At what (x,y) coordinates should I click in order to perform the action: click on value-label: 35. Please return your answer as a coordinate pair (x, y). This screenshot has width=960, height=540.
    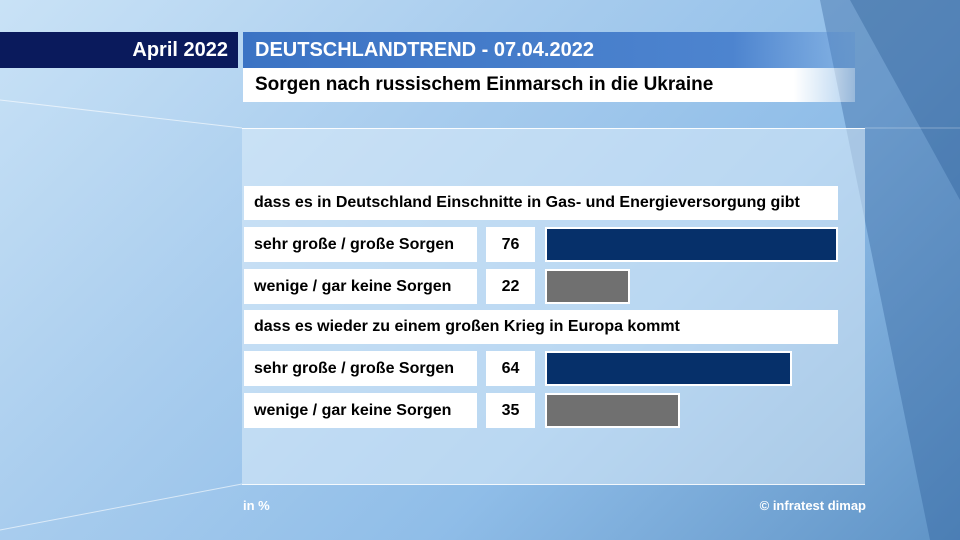
    Looking at the image, I should click on (510, 410).